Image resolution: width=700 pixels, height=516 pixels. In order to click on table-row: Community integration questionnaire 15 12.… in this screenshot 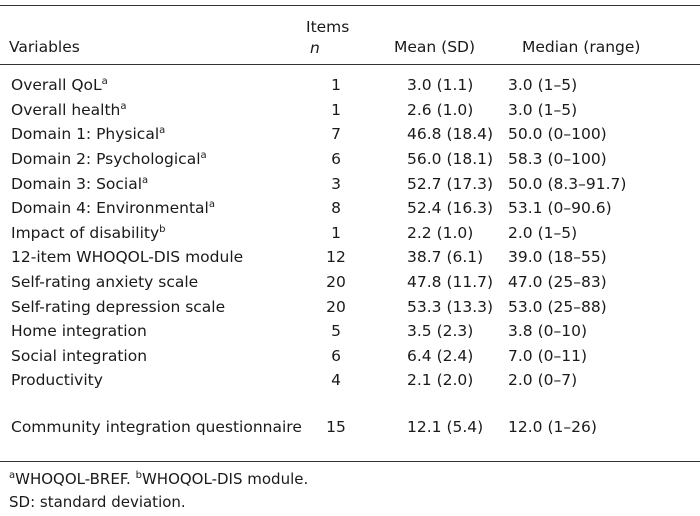, I will do `click(313, 416)`.